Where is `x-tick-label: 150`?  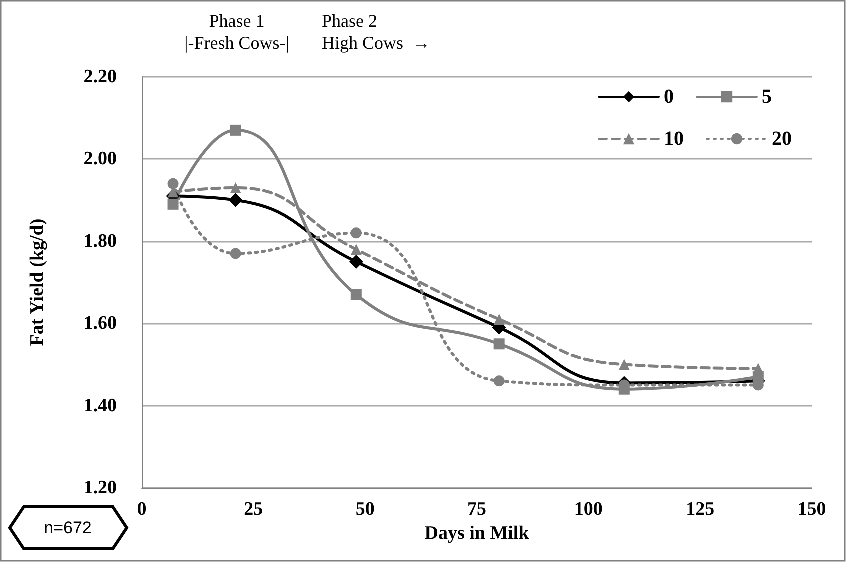 x-tick-label: 150 is located at coordinates (812, 509).